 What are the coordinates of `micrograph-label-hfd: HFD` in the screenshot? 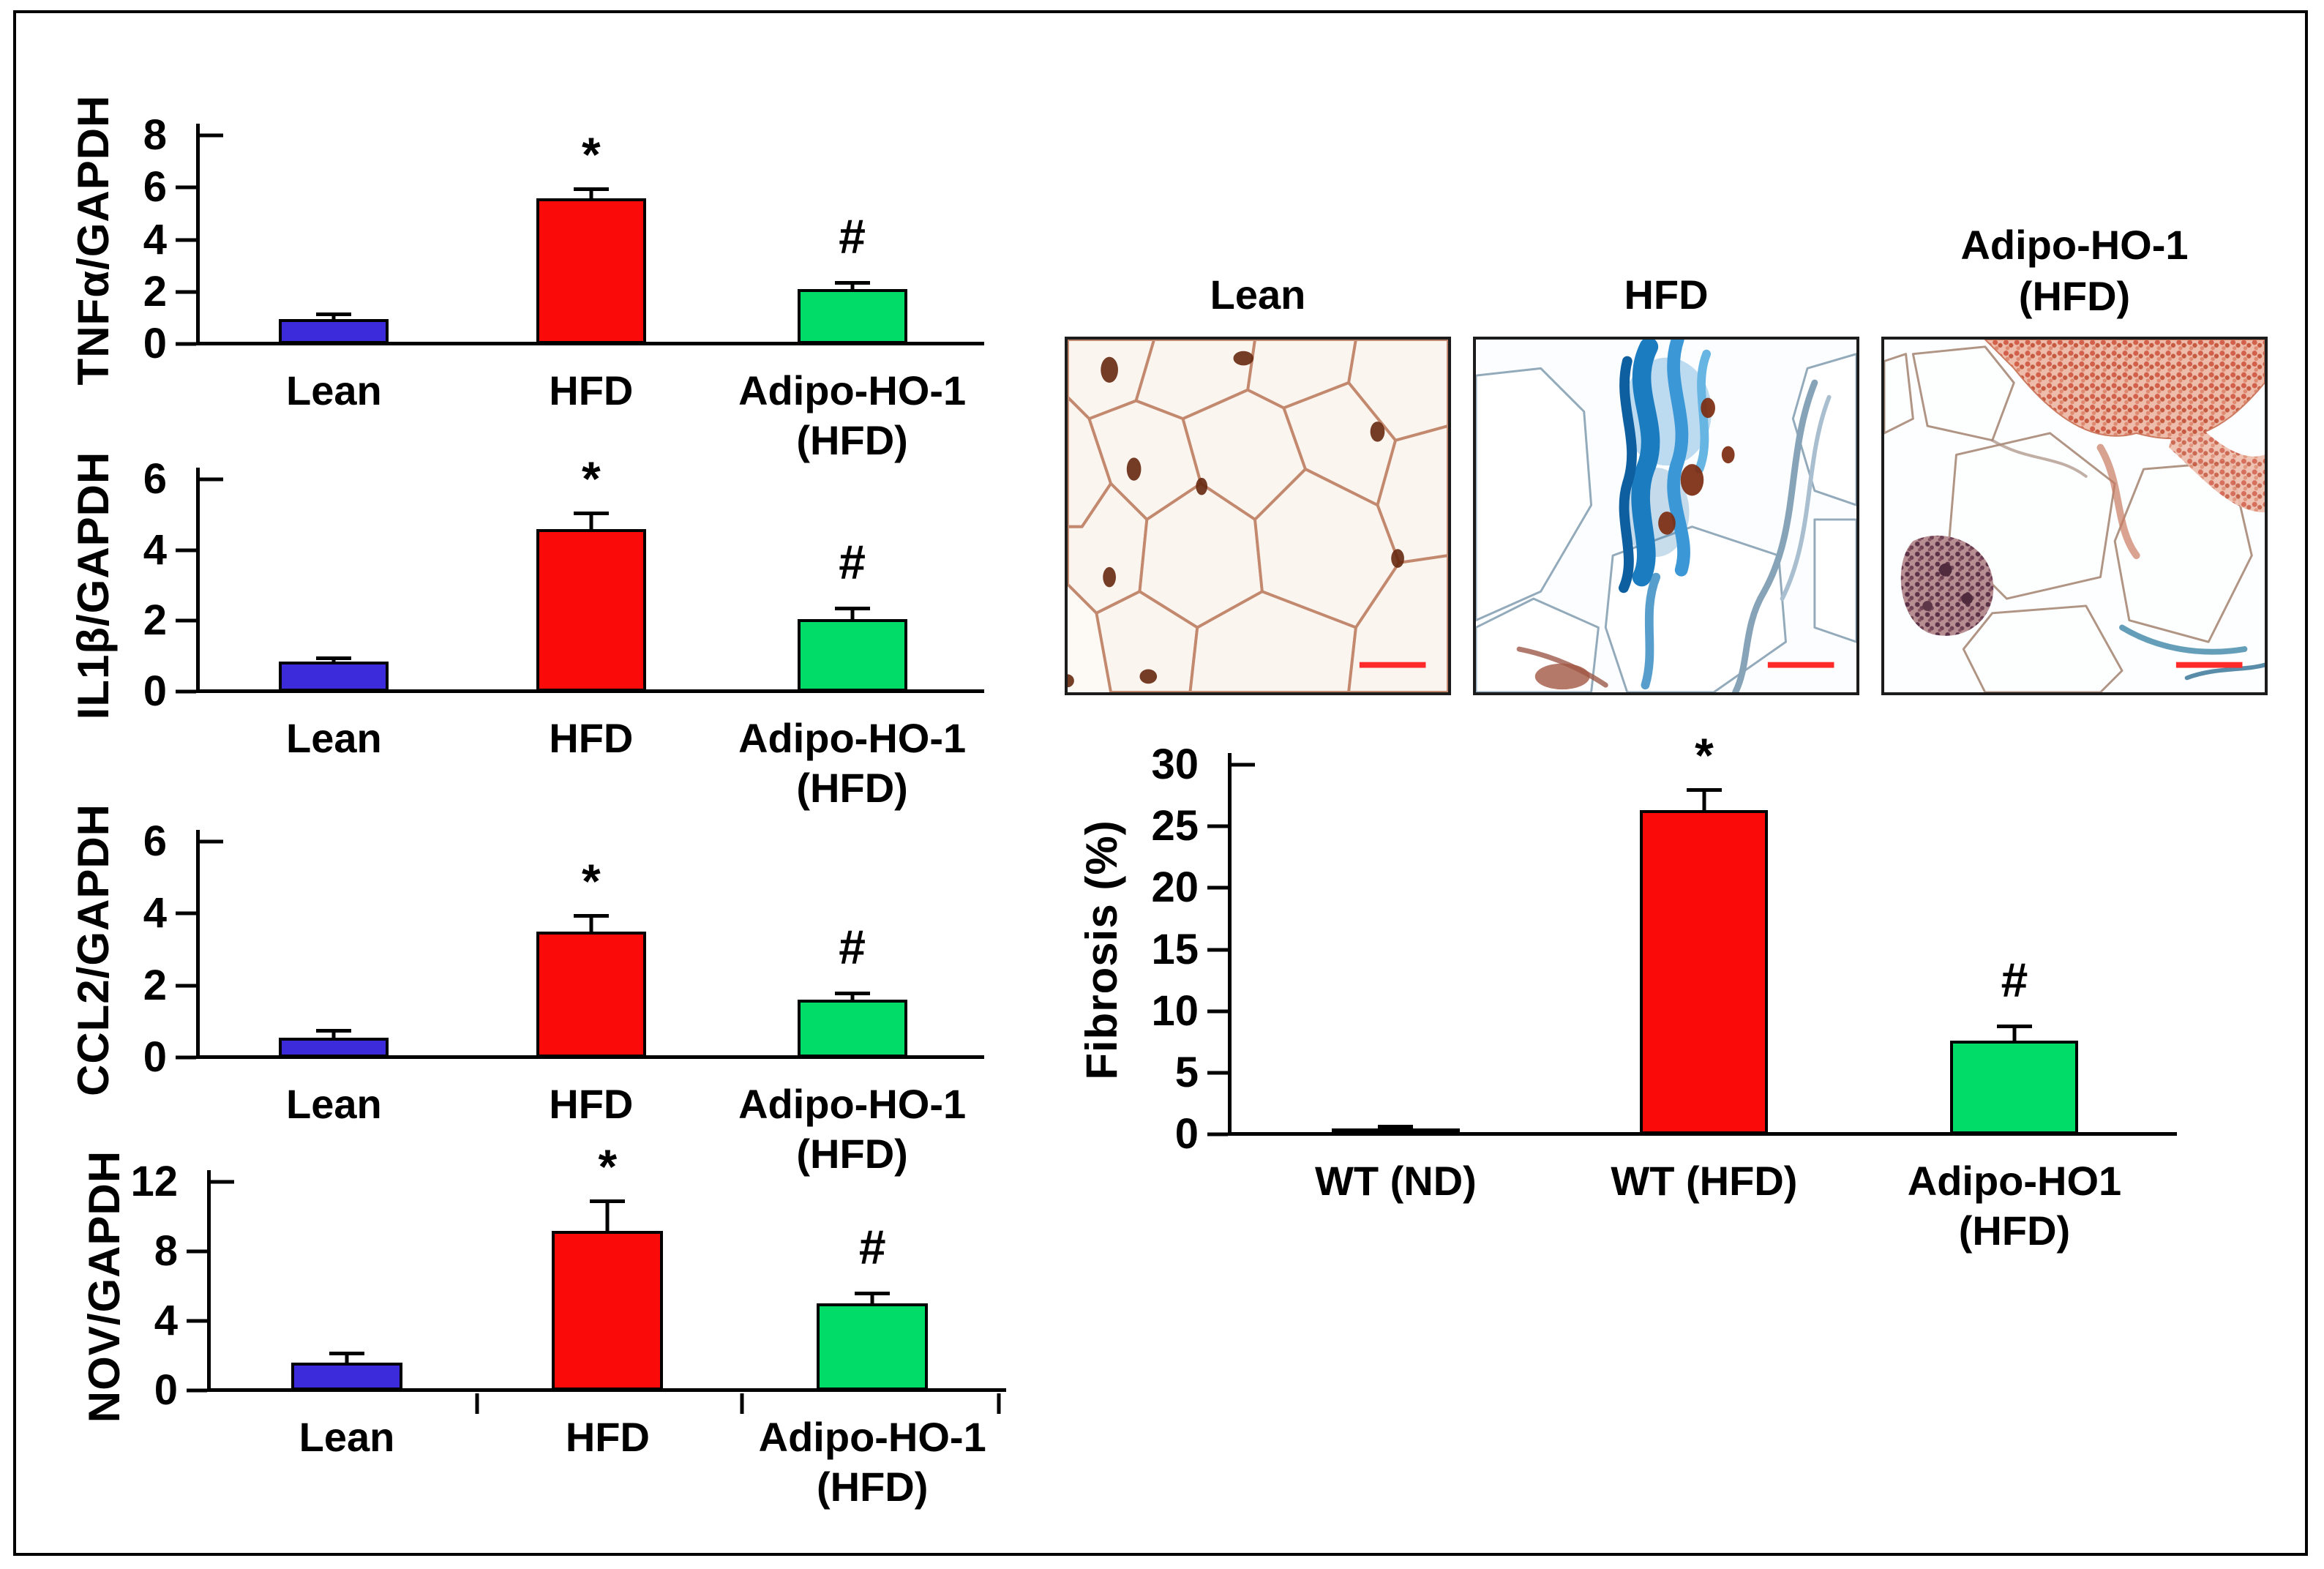 It's located at (1666, 295).